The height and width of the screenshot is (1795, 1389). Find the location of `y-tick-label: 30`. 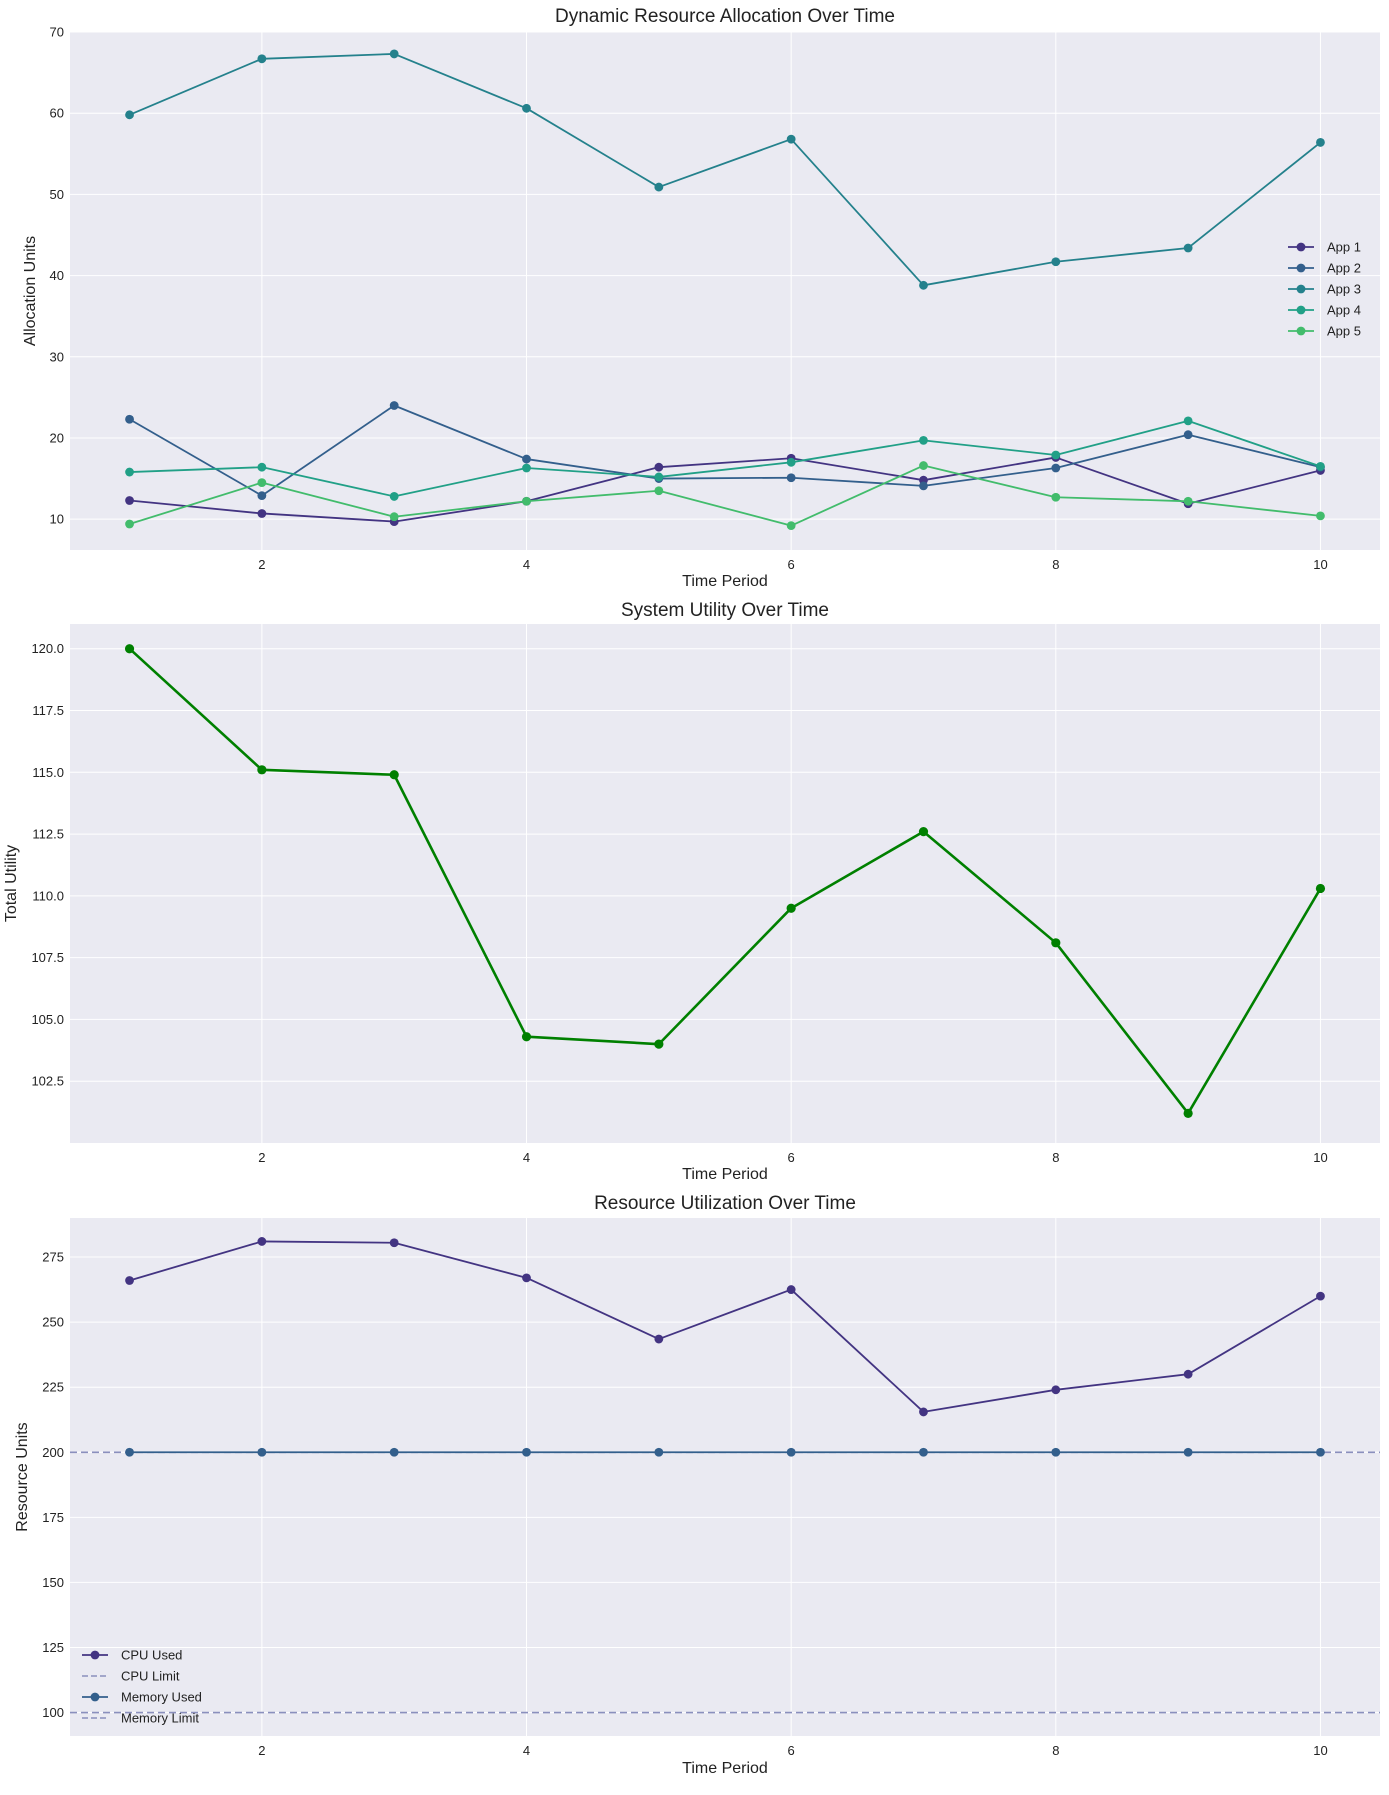

y-tick-label: 30 is located at coordinates (57, 356).